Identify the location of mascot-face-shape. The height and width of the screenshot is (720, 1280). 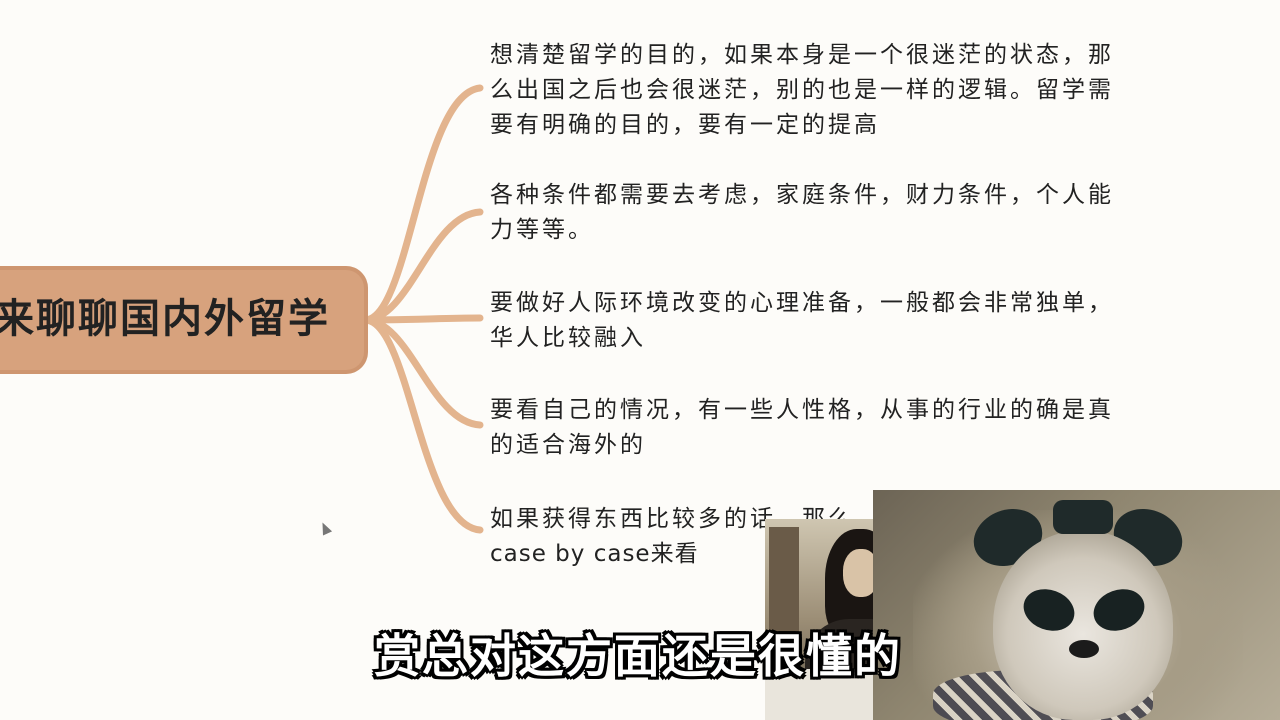
(1083, 625).